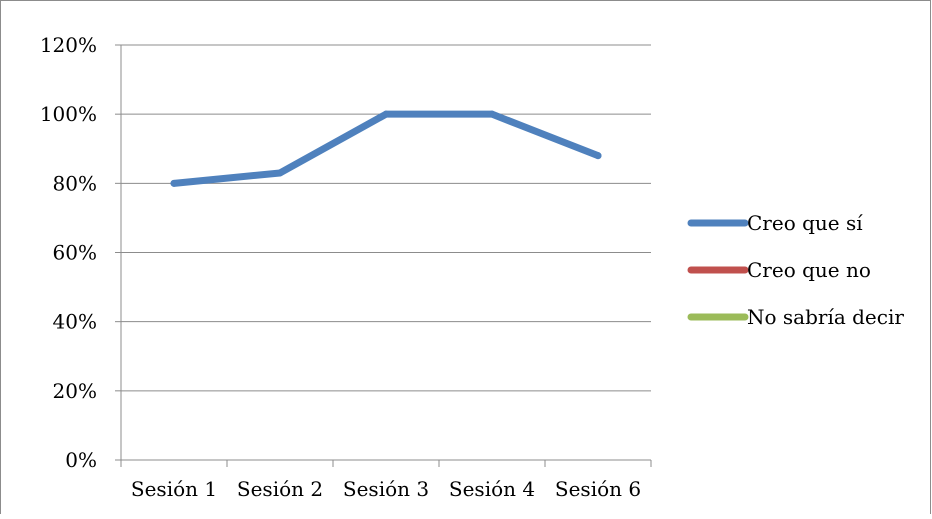  I want to click on x-tick-label: Sesión 1, so click(174, 489).